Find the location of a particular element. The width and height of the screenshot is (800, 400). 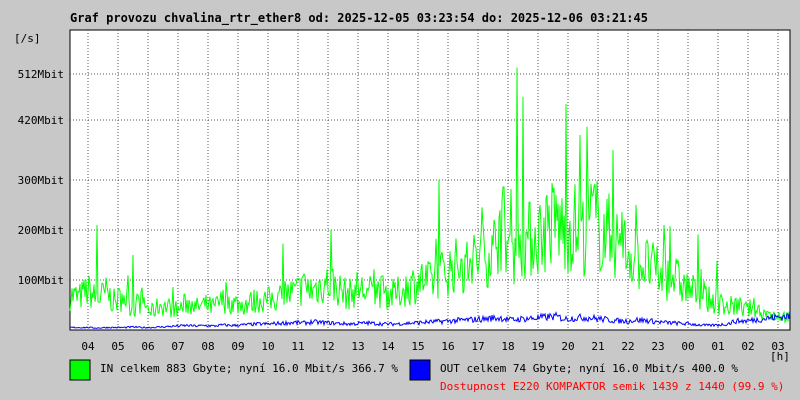

y-tick-label: 200Mbit is located at coordinates (41, 230).